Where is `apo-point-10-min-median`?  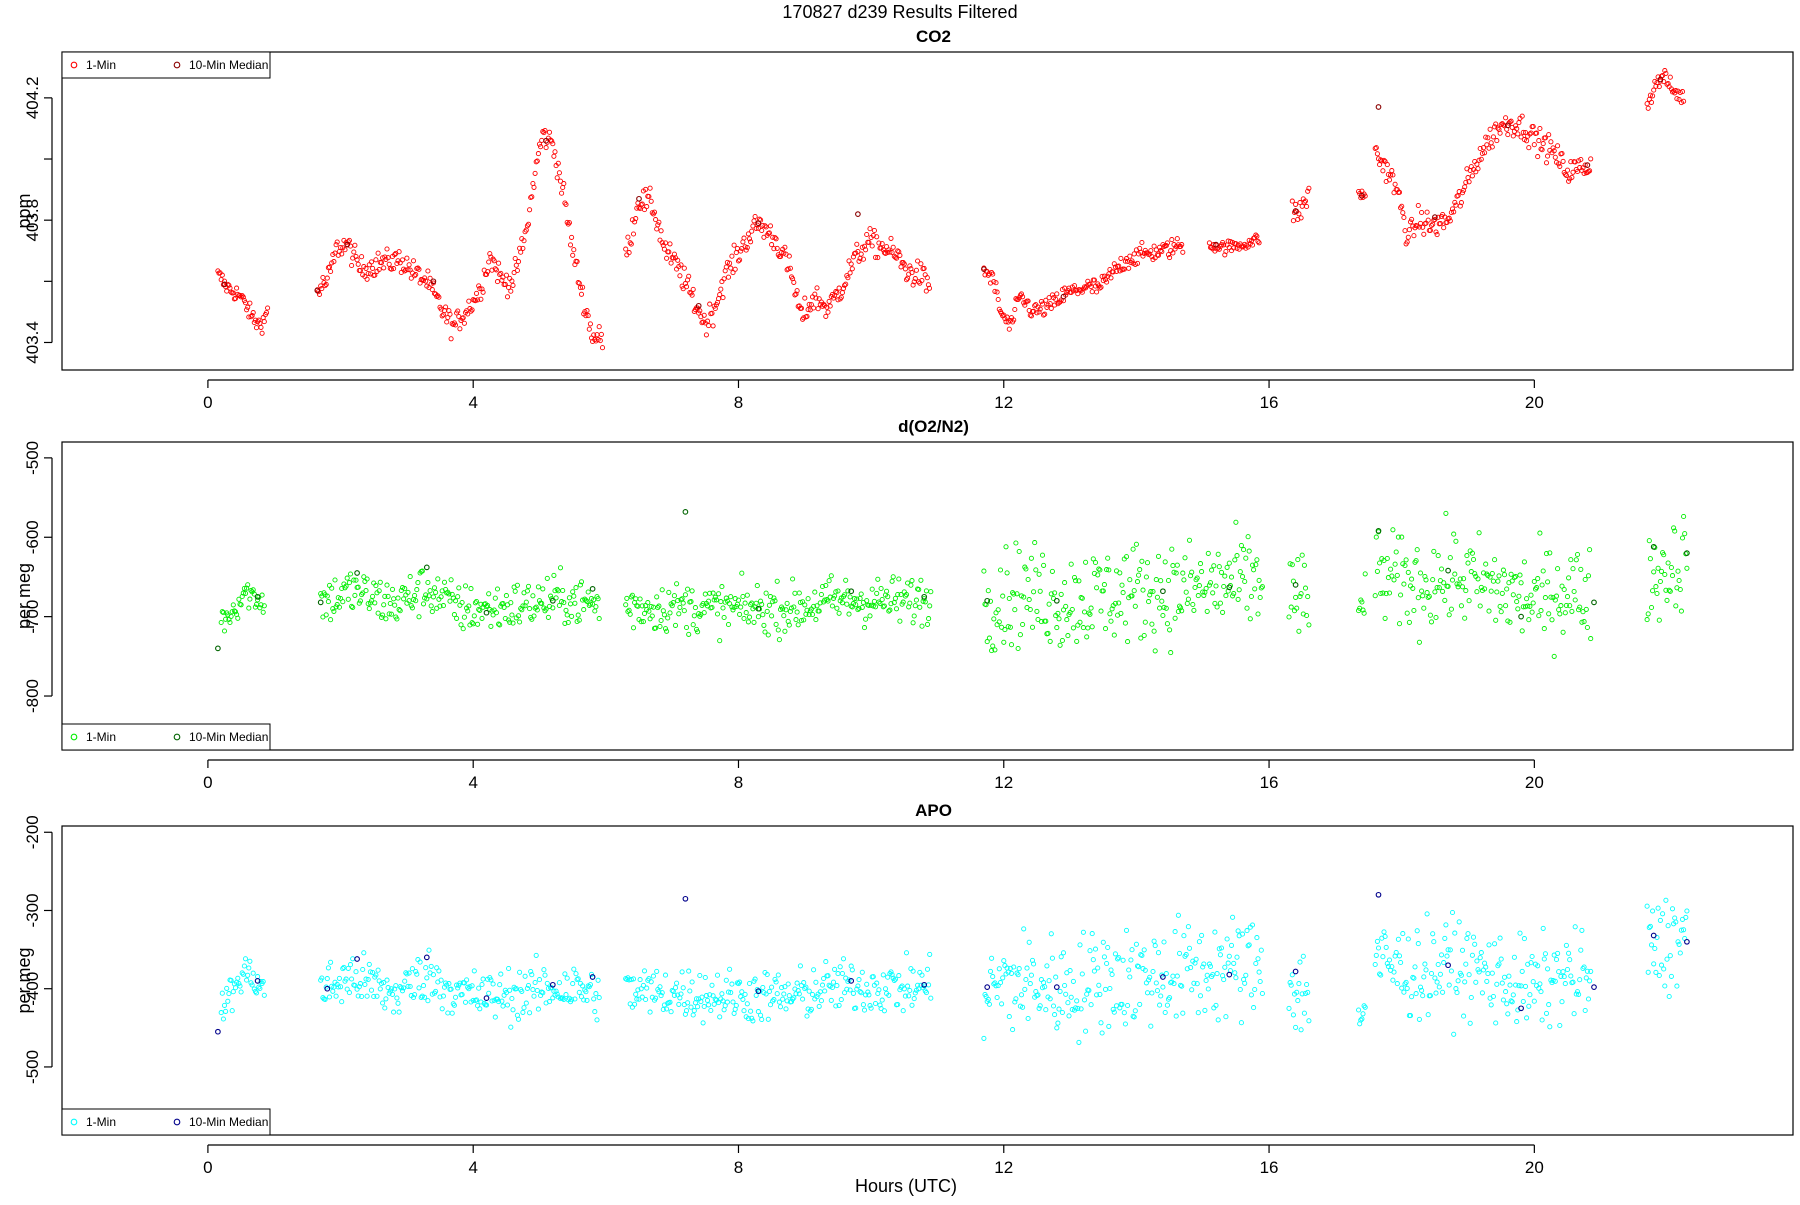 apo-point-10-min-median is located at coordinates (486, 998).